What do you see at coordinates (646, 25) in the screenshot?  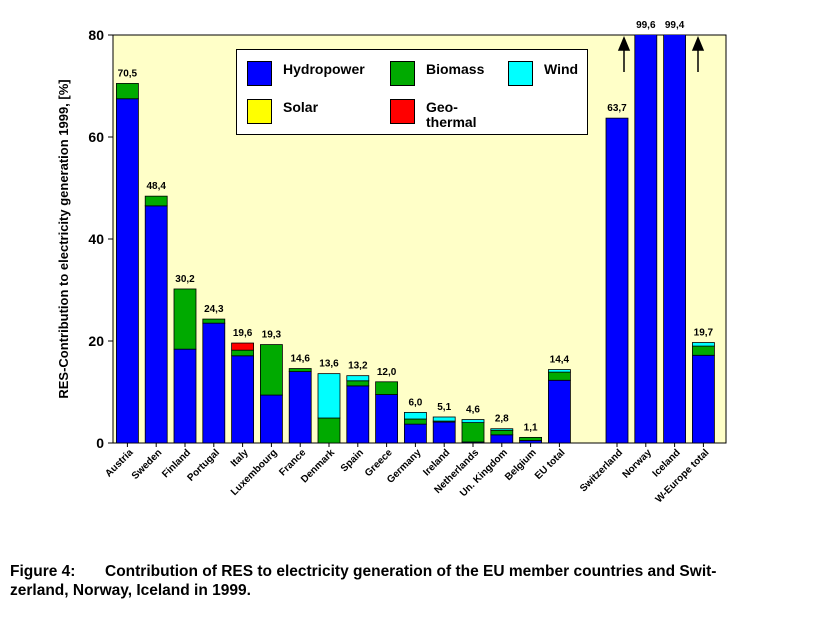 I see `total-label: 99,6` at bounding box center [646, 25].